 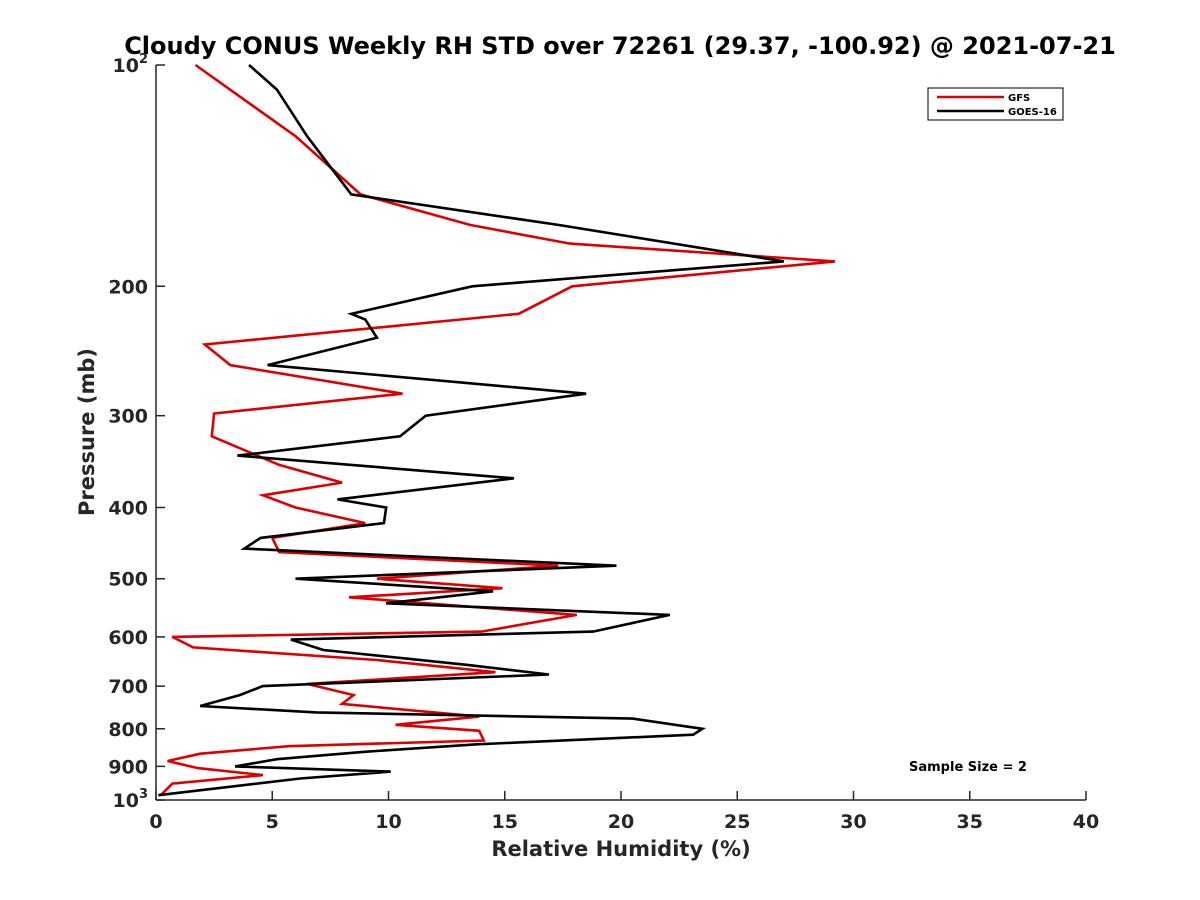 I want to click on legend-box, so click(x=995, y=104).